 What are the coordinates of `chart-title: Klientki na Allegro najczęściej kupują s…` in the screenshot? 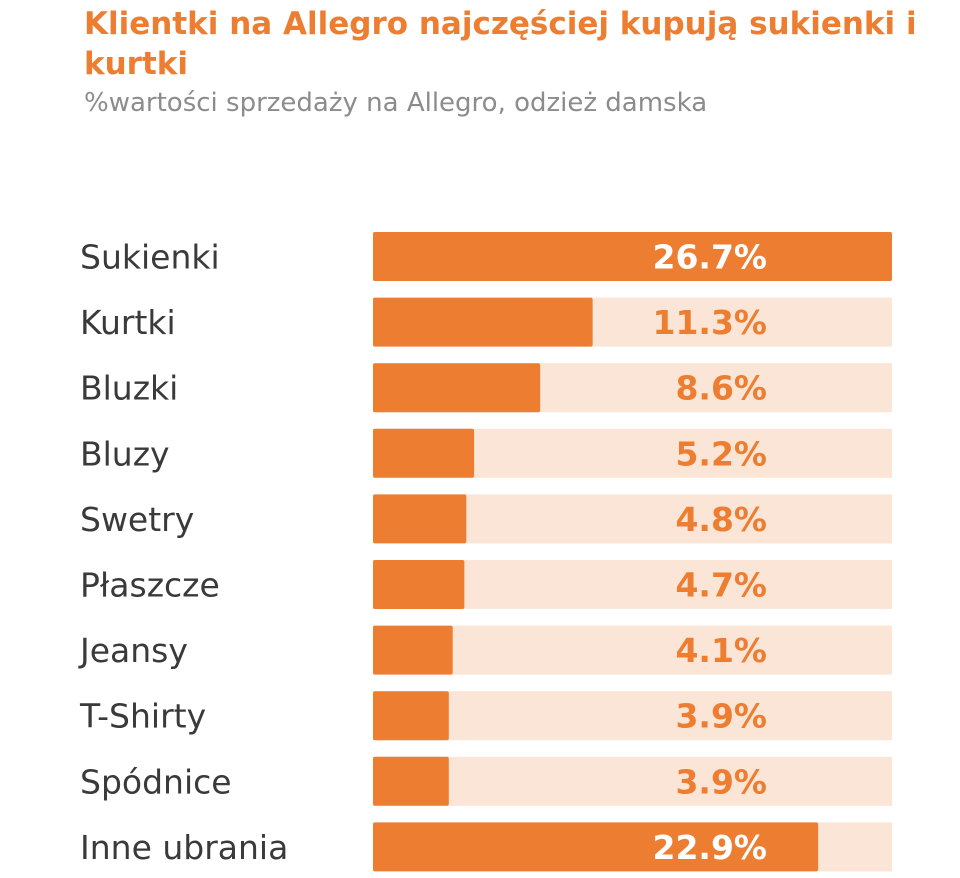 It's located at (500, 44).